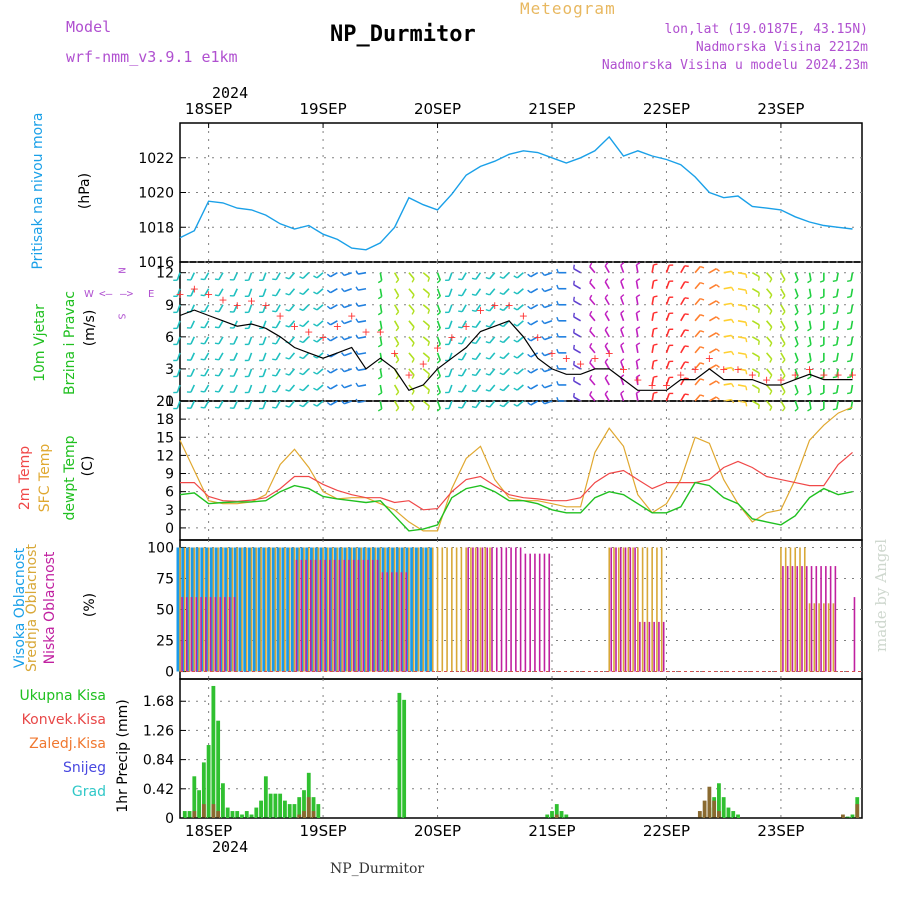  Describe the element at coordinates (516, 193) in the screenshot. I see `pressure-line` at that location.